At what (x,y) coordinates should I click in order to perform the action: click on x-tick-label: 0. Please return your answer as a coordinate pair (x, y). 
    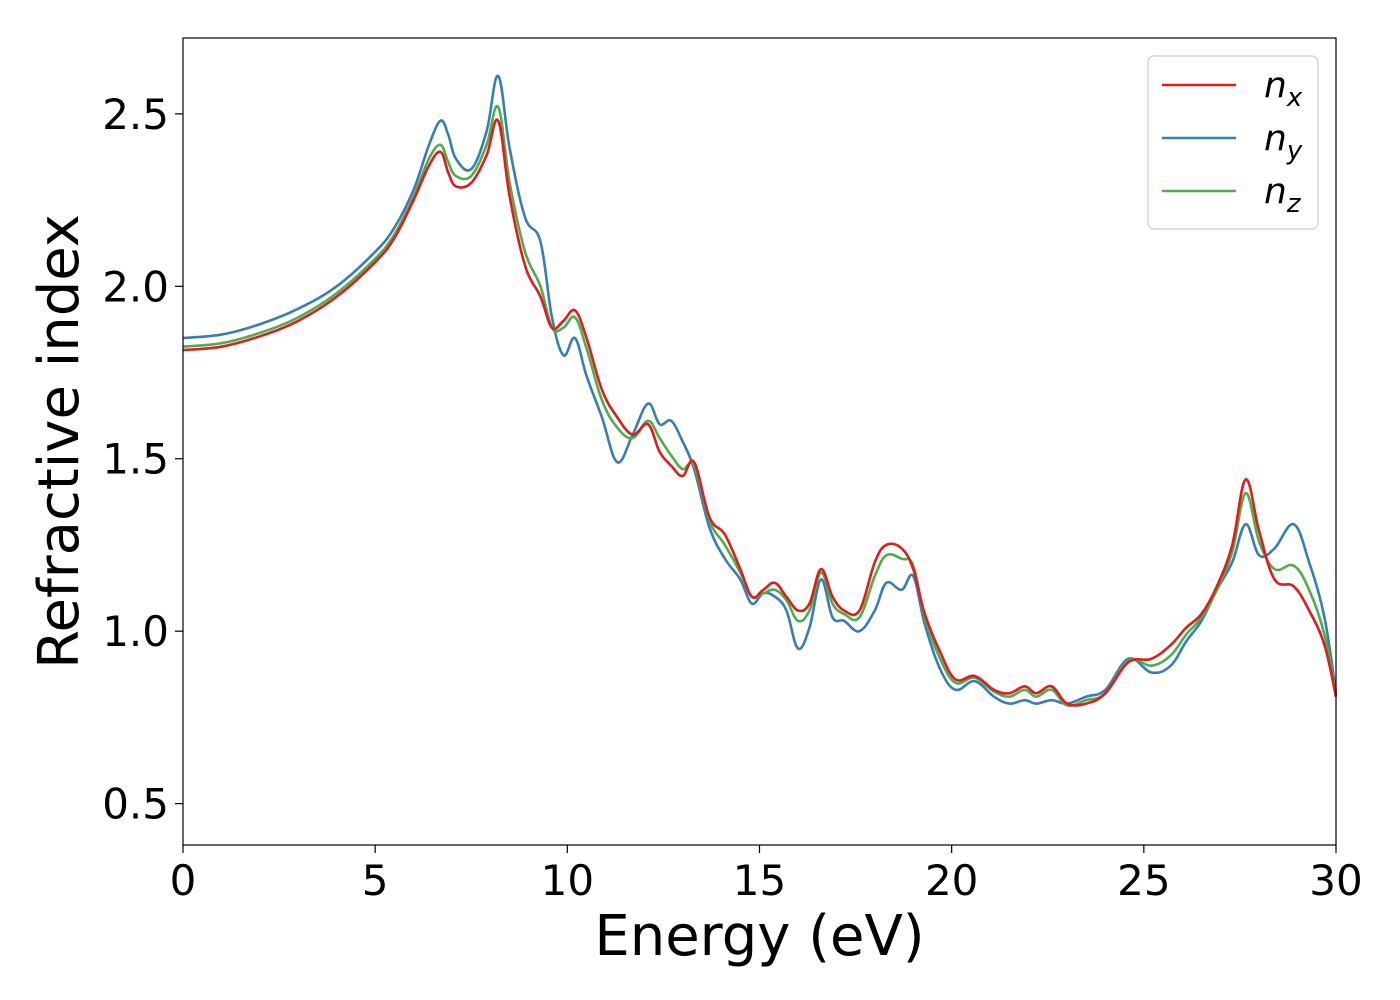
    Looking at the image, I should click on (183, 880).